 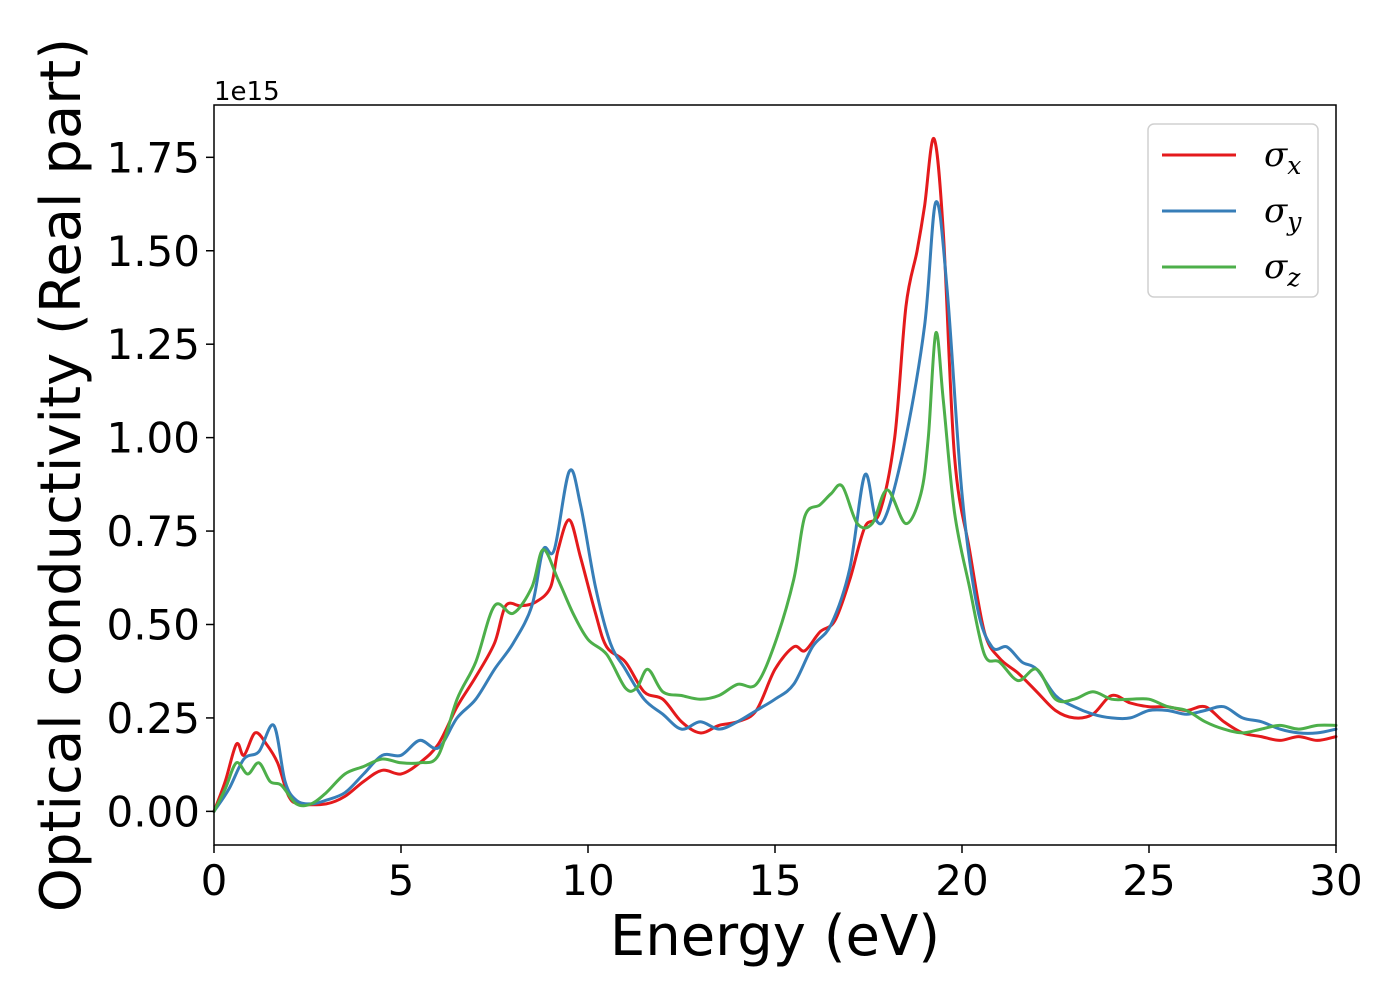 I want to click on legend-label-x: σx, so click(x=1282, y=157).